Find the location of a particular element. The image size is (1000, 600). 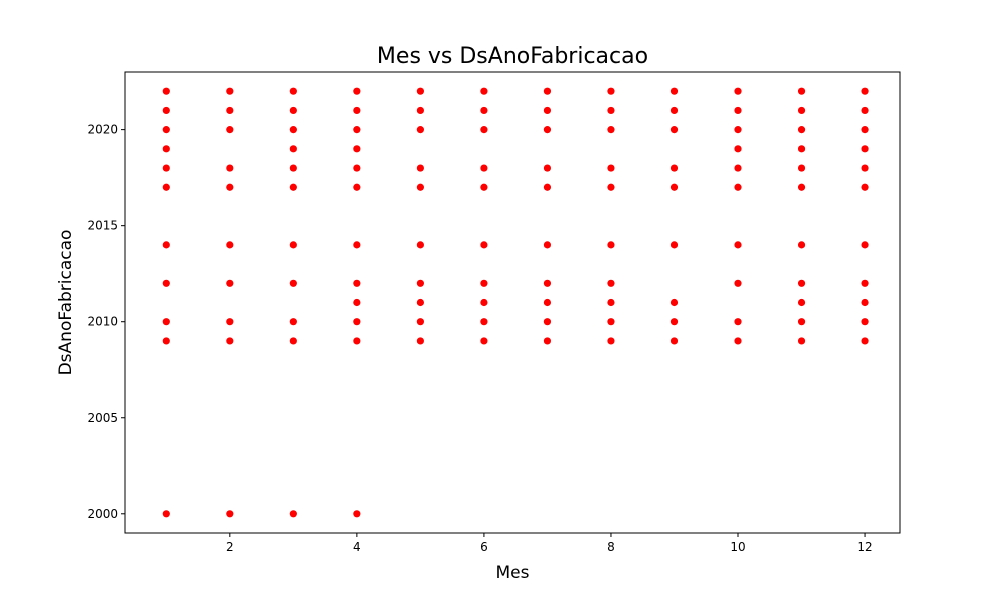

y-axis-label: DsAnoFabricacao is located at coordinates (66, 303).